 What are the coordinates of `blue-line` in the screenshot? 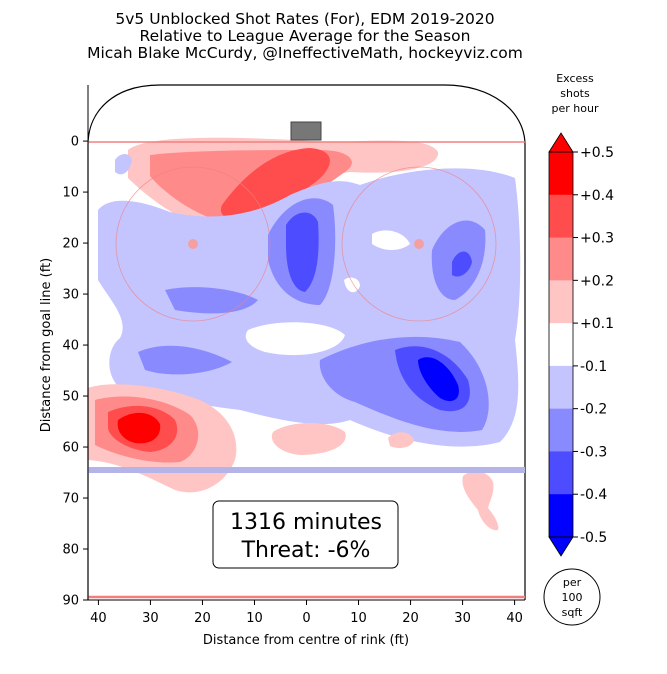 It's located at (306, 470).